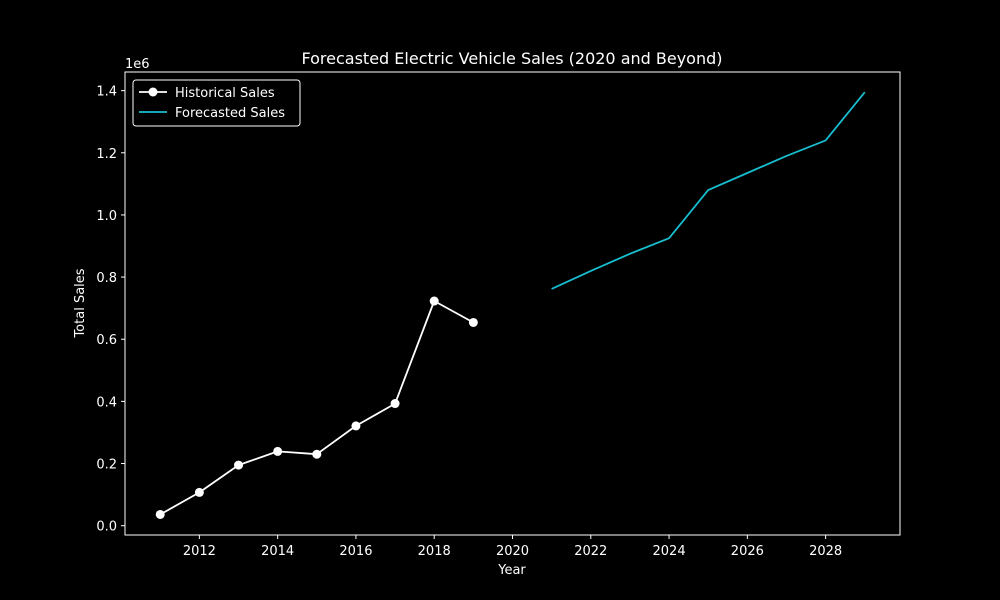 This screenshot has height=600, width=1000. What do you see at coordinates (153, 92) in the screenshot?
I see `legend-marker-historical-sales` at bounding box center [153, 92].